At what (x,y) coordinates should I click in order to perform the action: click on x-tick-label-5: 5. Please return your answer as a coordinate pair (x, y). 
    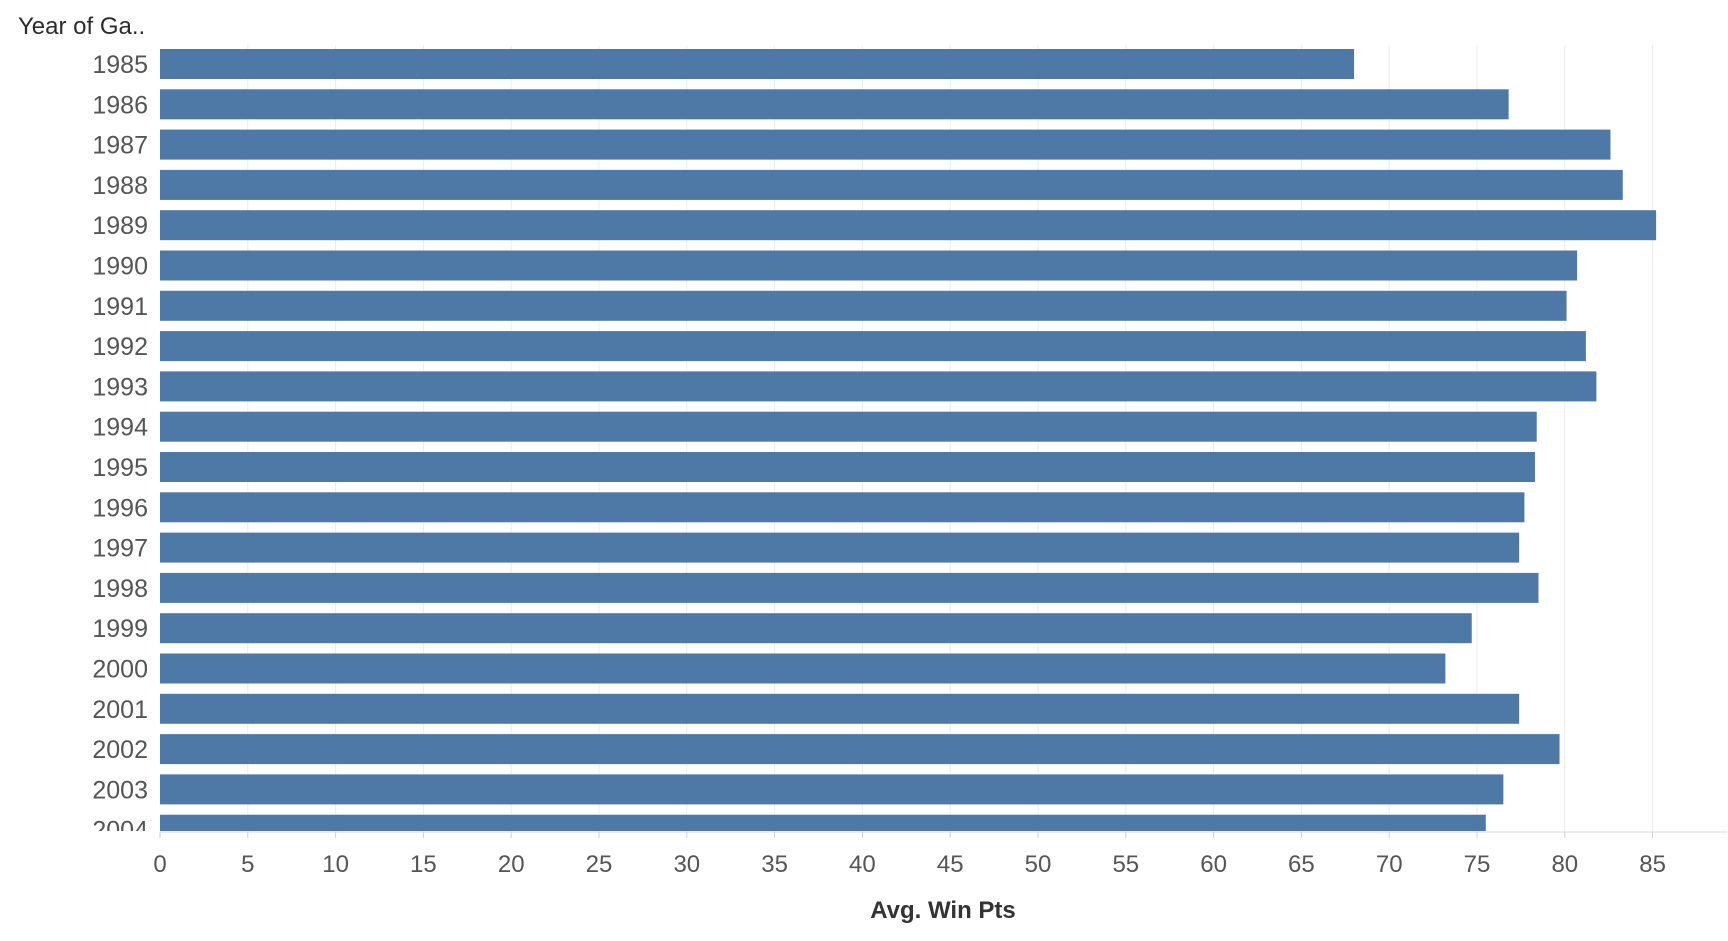
    Looking at the image, I should click on (247, 864).